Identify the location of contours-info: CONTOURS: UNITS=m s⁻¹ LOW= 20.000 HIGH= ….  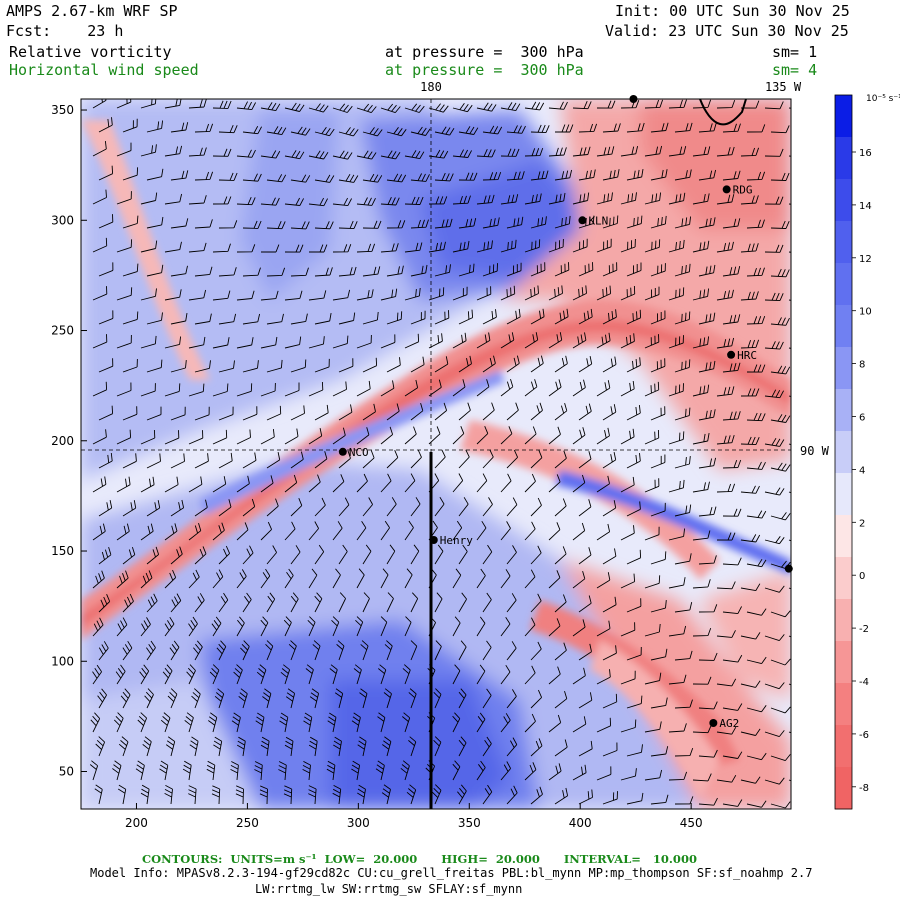
(419, 859).